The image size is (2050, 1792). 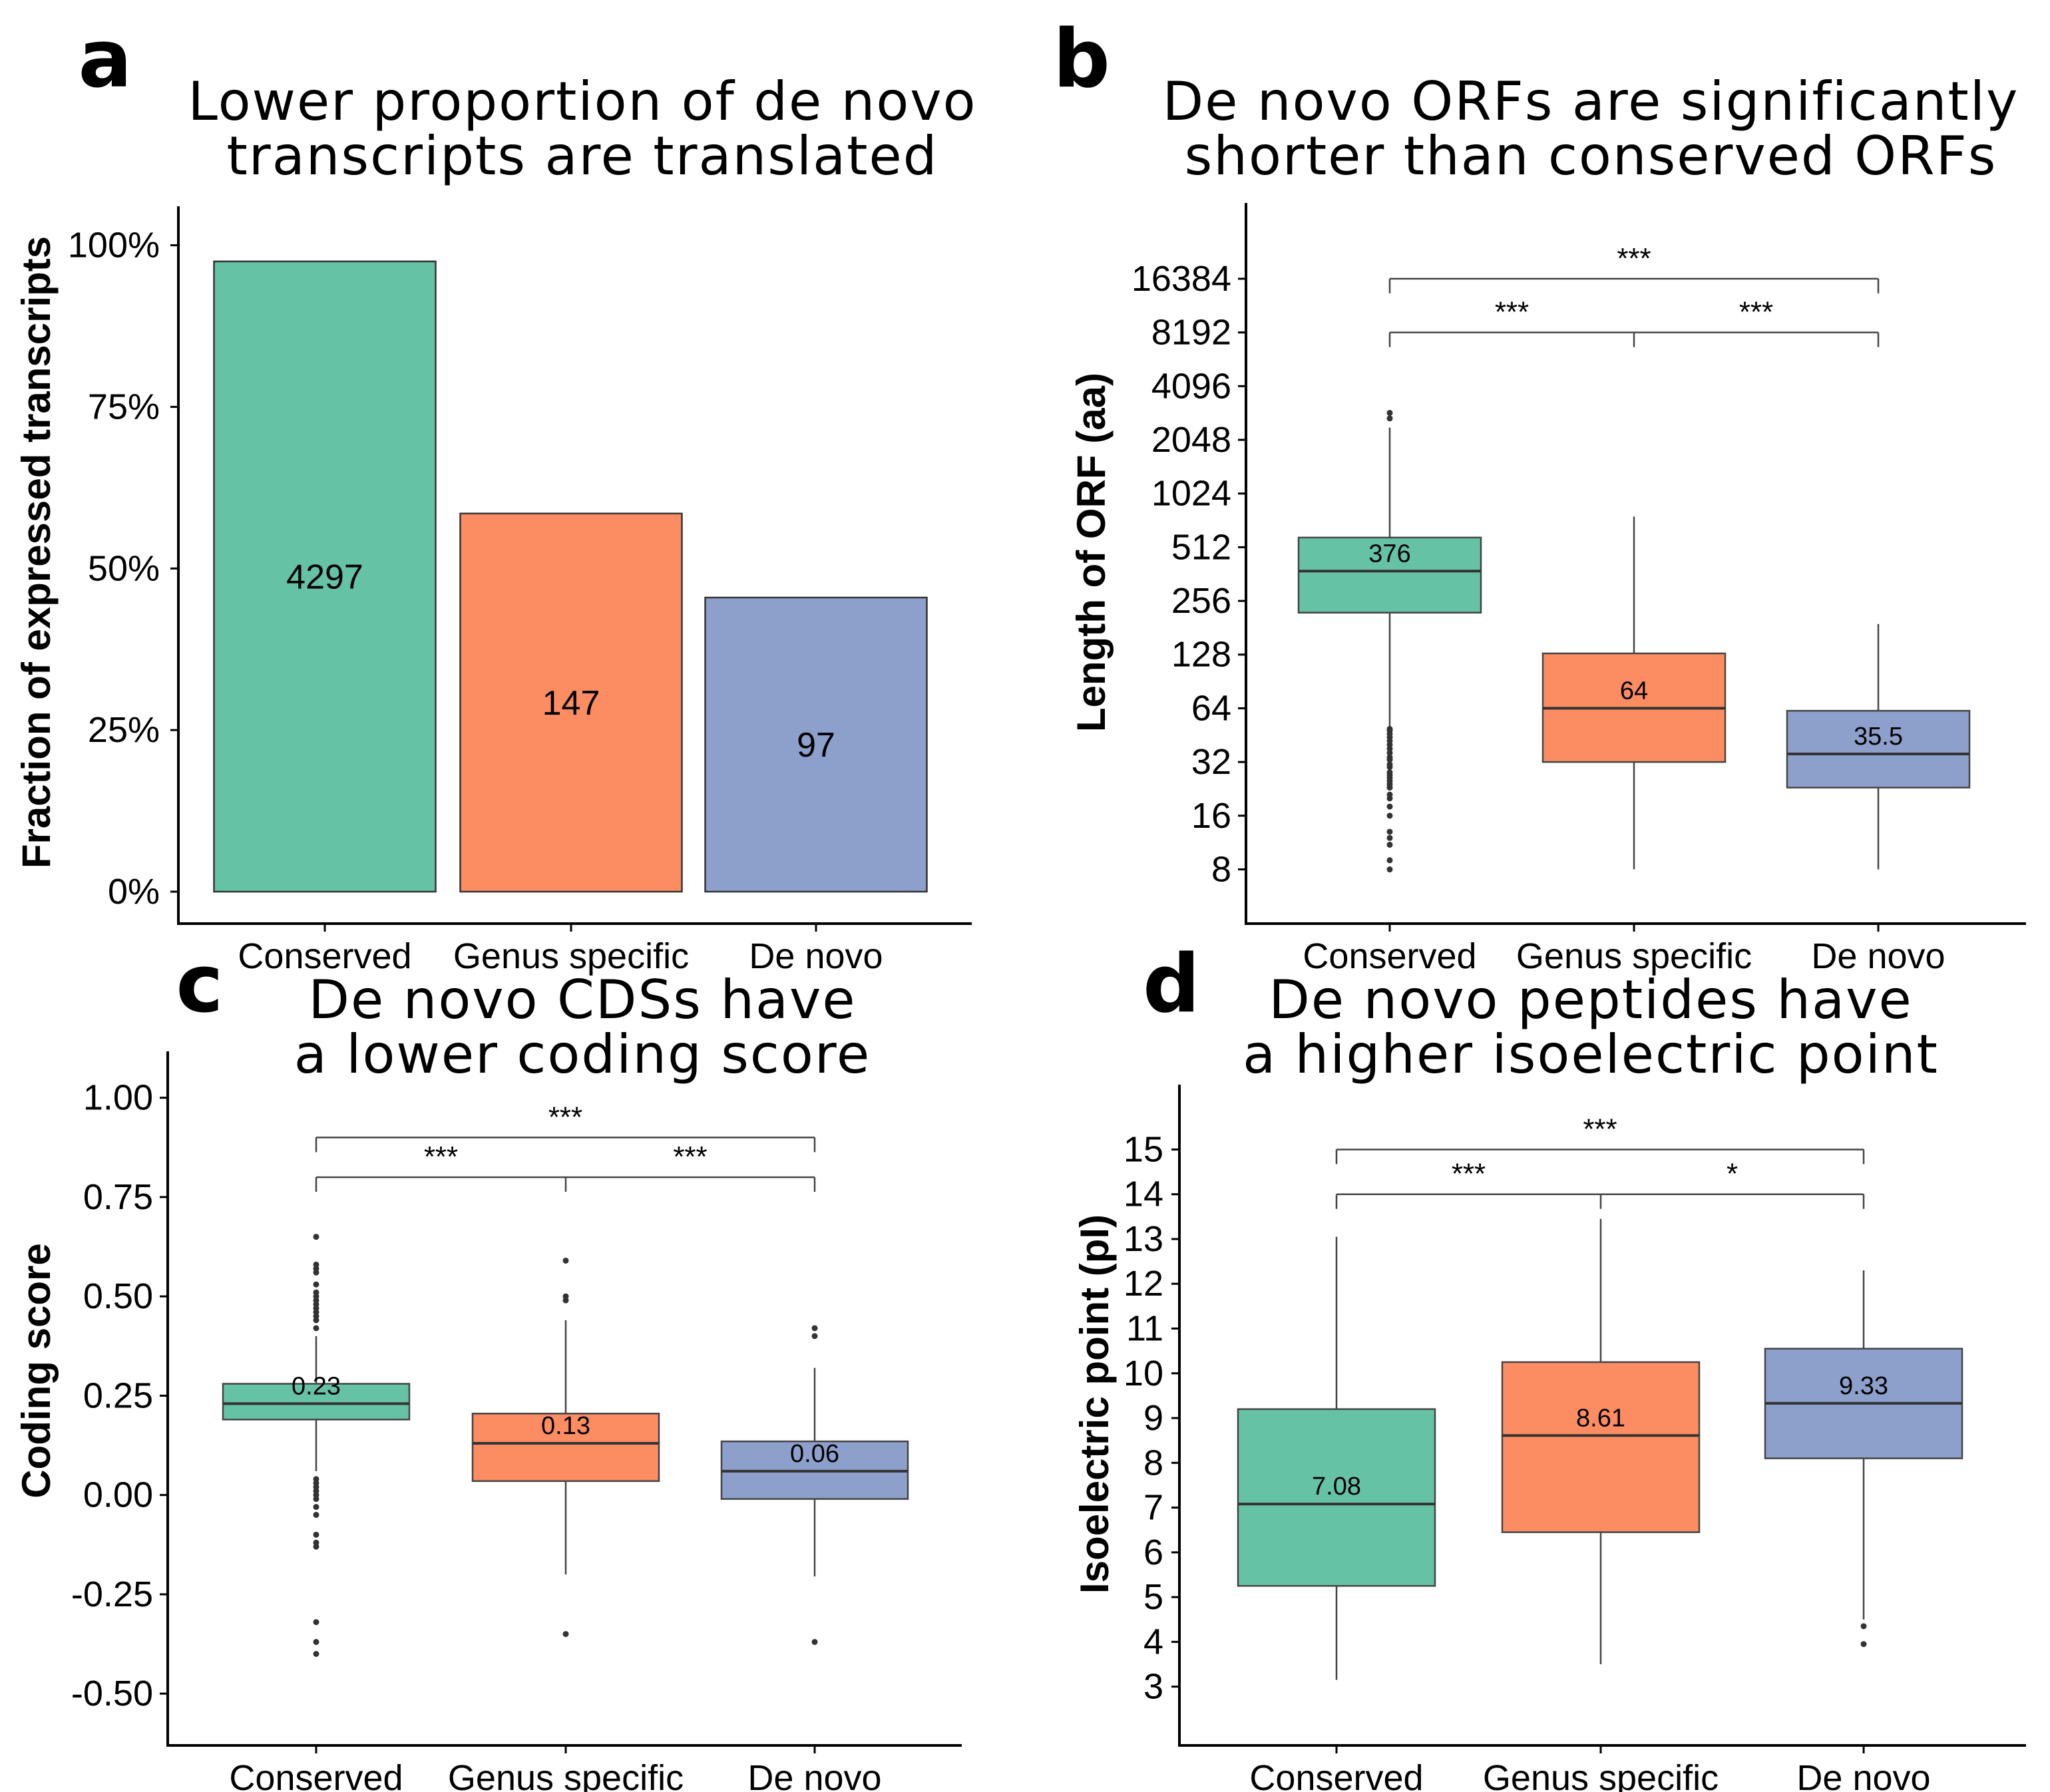 I want to click on y-tick-label: 14, so click(x=1143, y=1194).